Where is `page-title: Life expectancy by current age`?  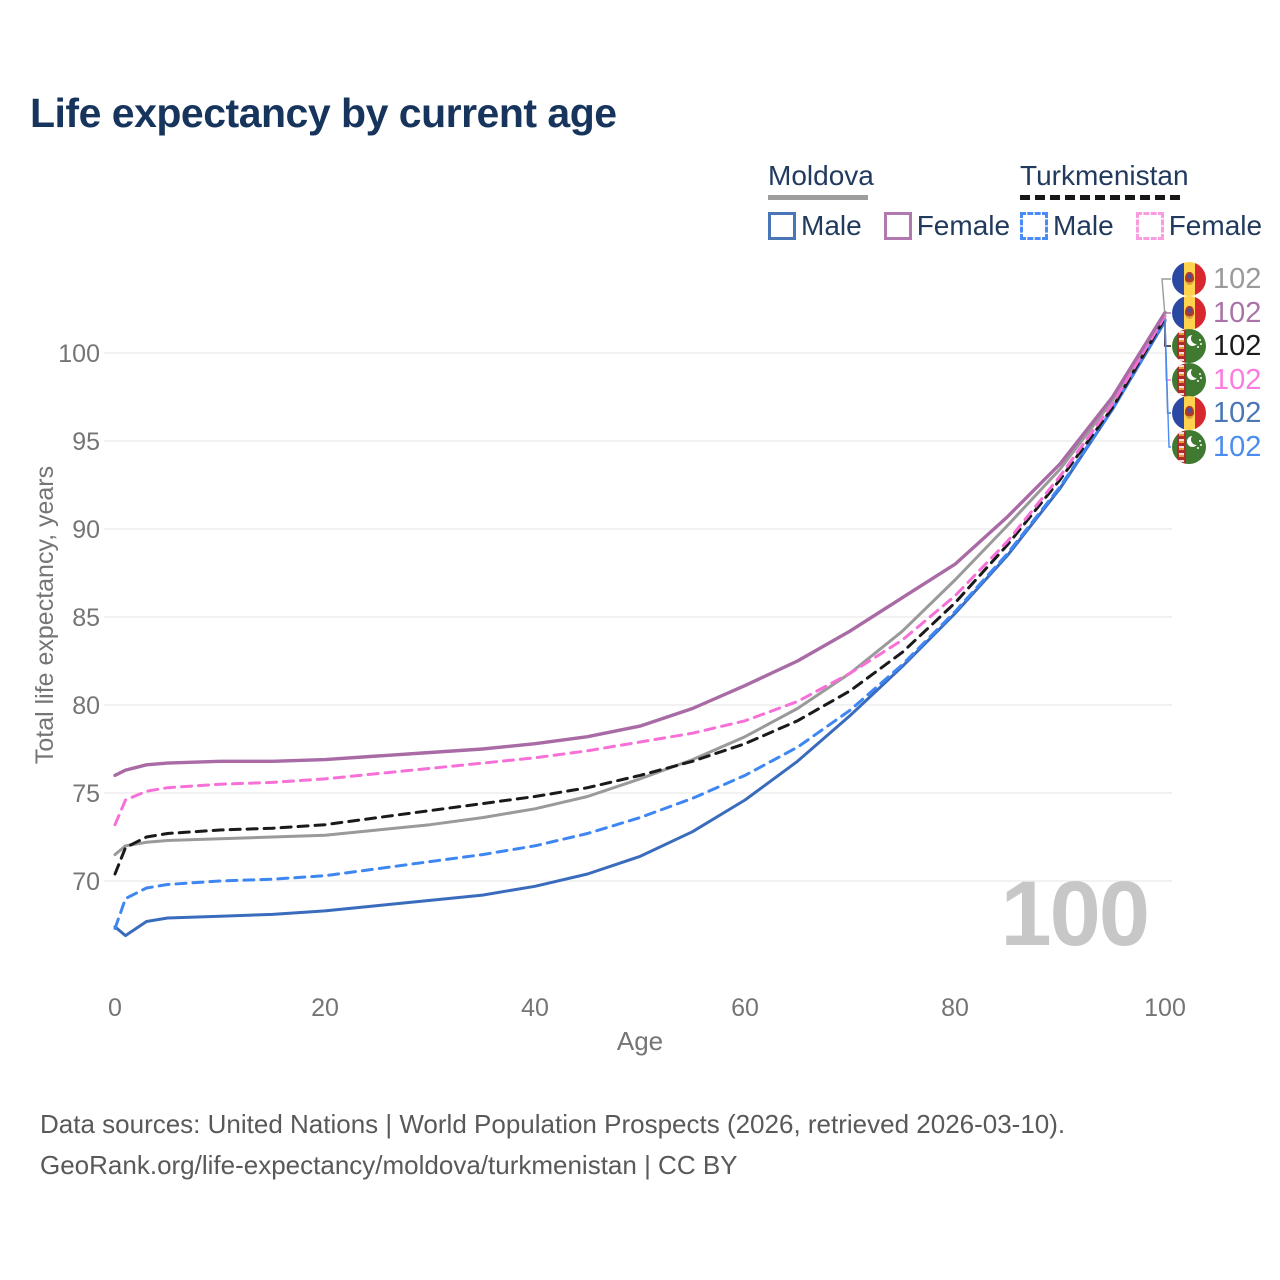
page-title: Life expectancy by current age is located at coordinates (323, 113).